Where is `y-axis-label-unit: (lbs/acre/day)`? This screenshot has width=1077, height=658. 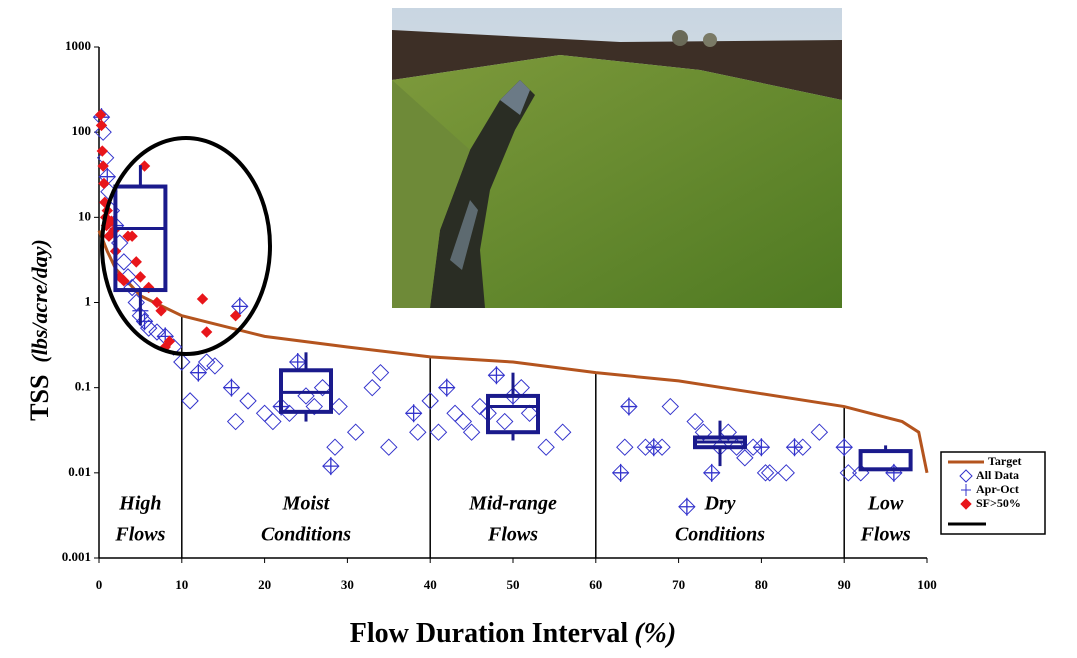
y-axis-label-unit: (lbs/acre/day) is located at coordinates (39, 300).